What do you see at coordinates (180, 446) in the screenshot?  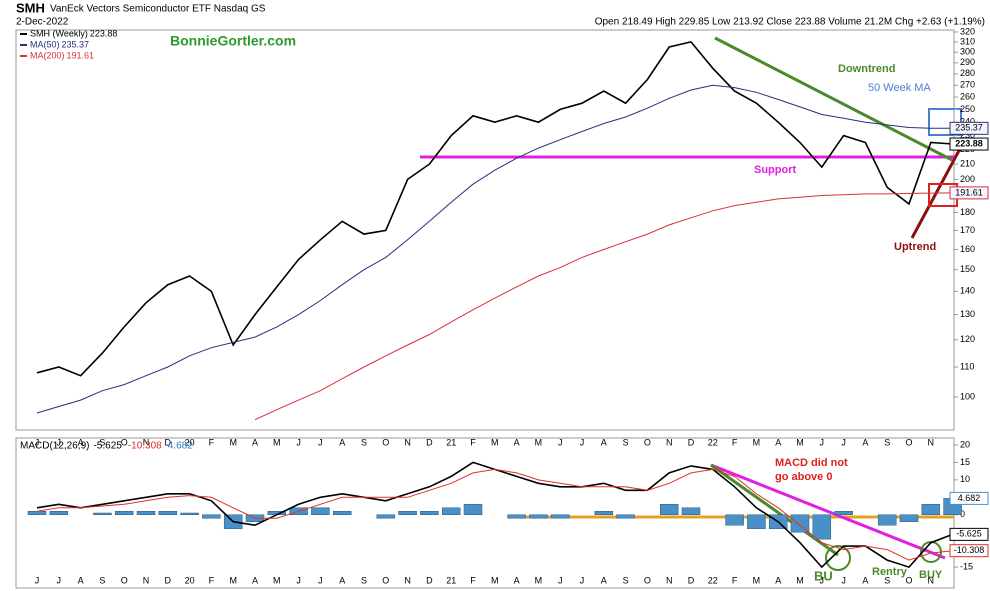 I see `legend-value: 4.682` at bounding box center [180, 446].